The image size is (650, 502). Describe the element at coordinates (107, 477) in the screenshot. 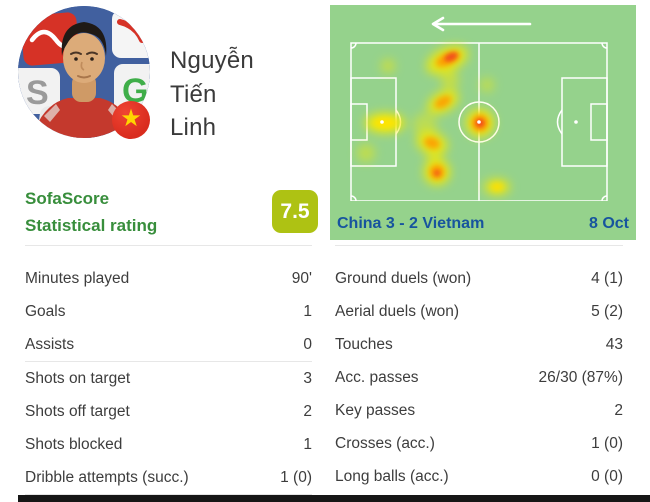

I see `stat-label: Dribble attempts (succ.)` at that location.